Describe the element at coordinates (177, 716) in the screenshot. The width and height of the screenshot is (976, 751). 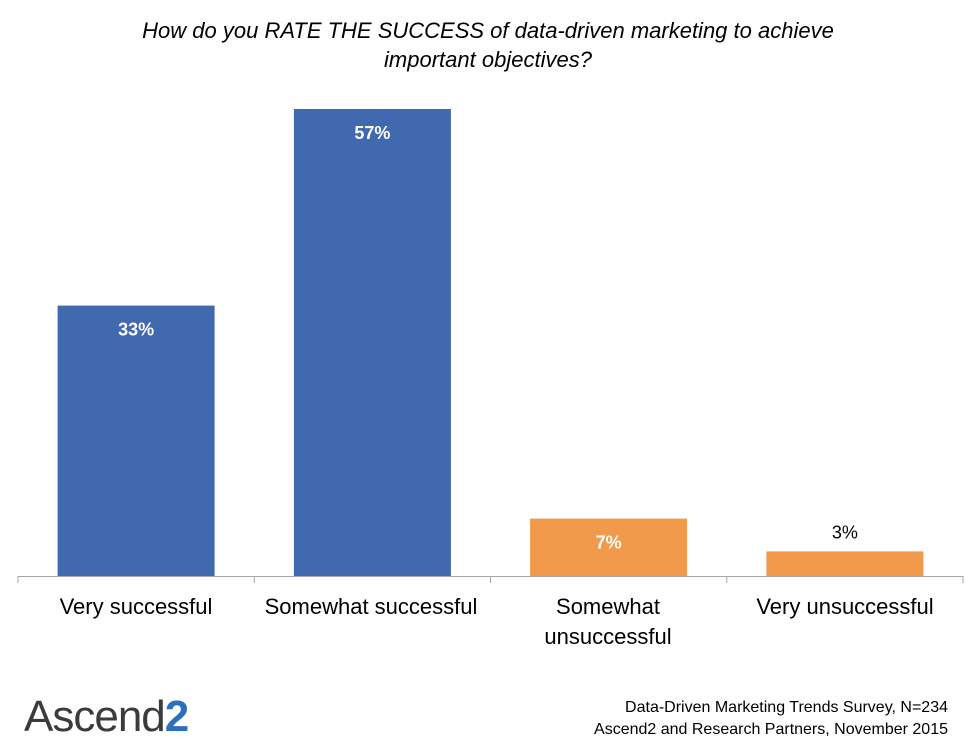
I see `logo-digit: 2` at that location.